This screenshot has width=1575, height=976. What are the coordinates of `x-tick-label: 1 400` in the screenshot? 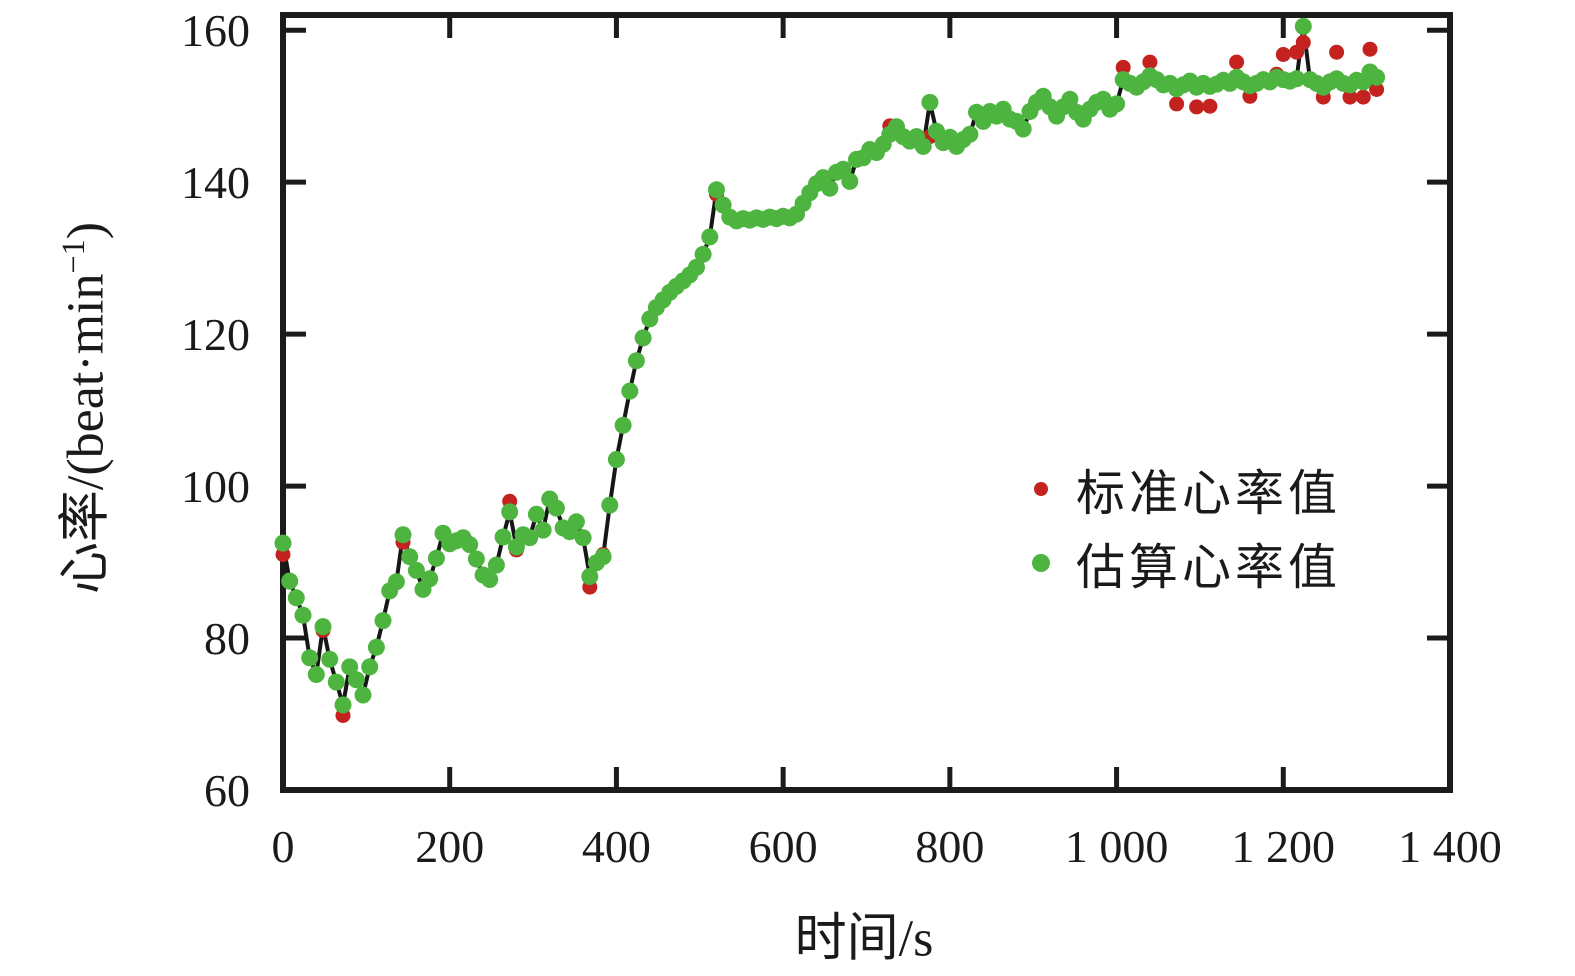 It's located at (1450, 846).